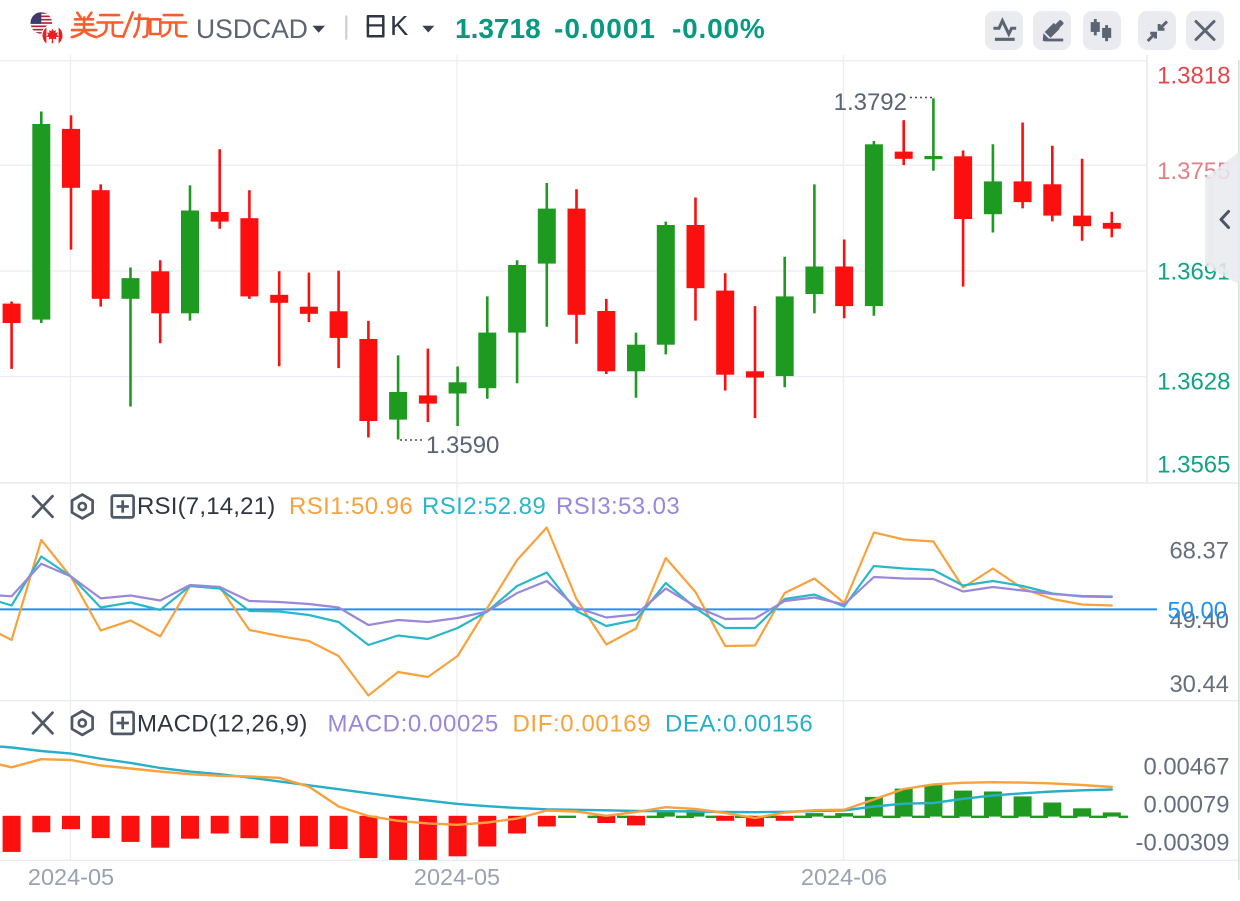 This screenshot has width=1240, height=901. I want to click on svg-text: -0.0001, so click(605, 28).